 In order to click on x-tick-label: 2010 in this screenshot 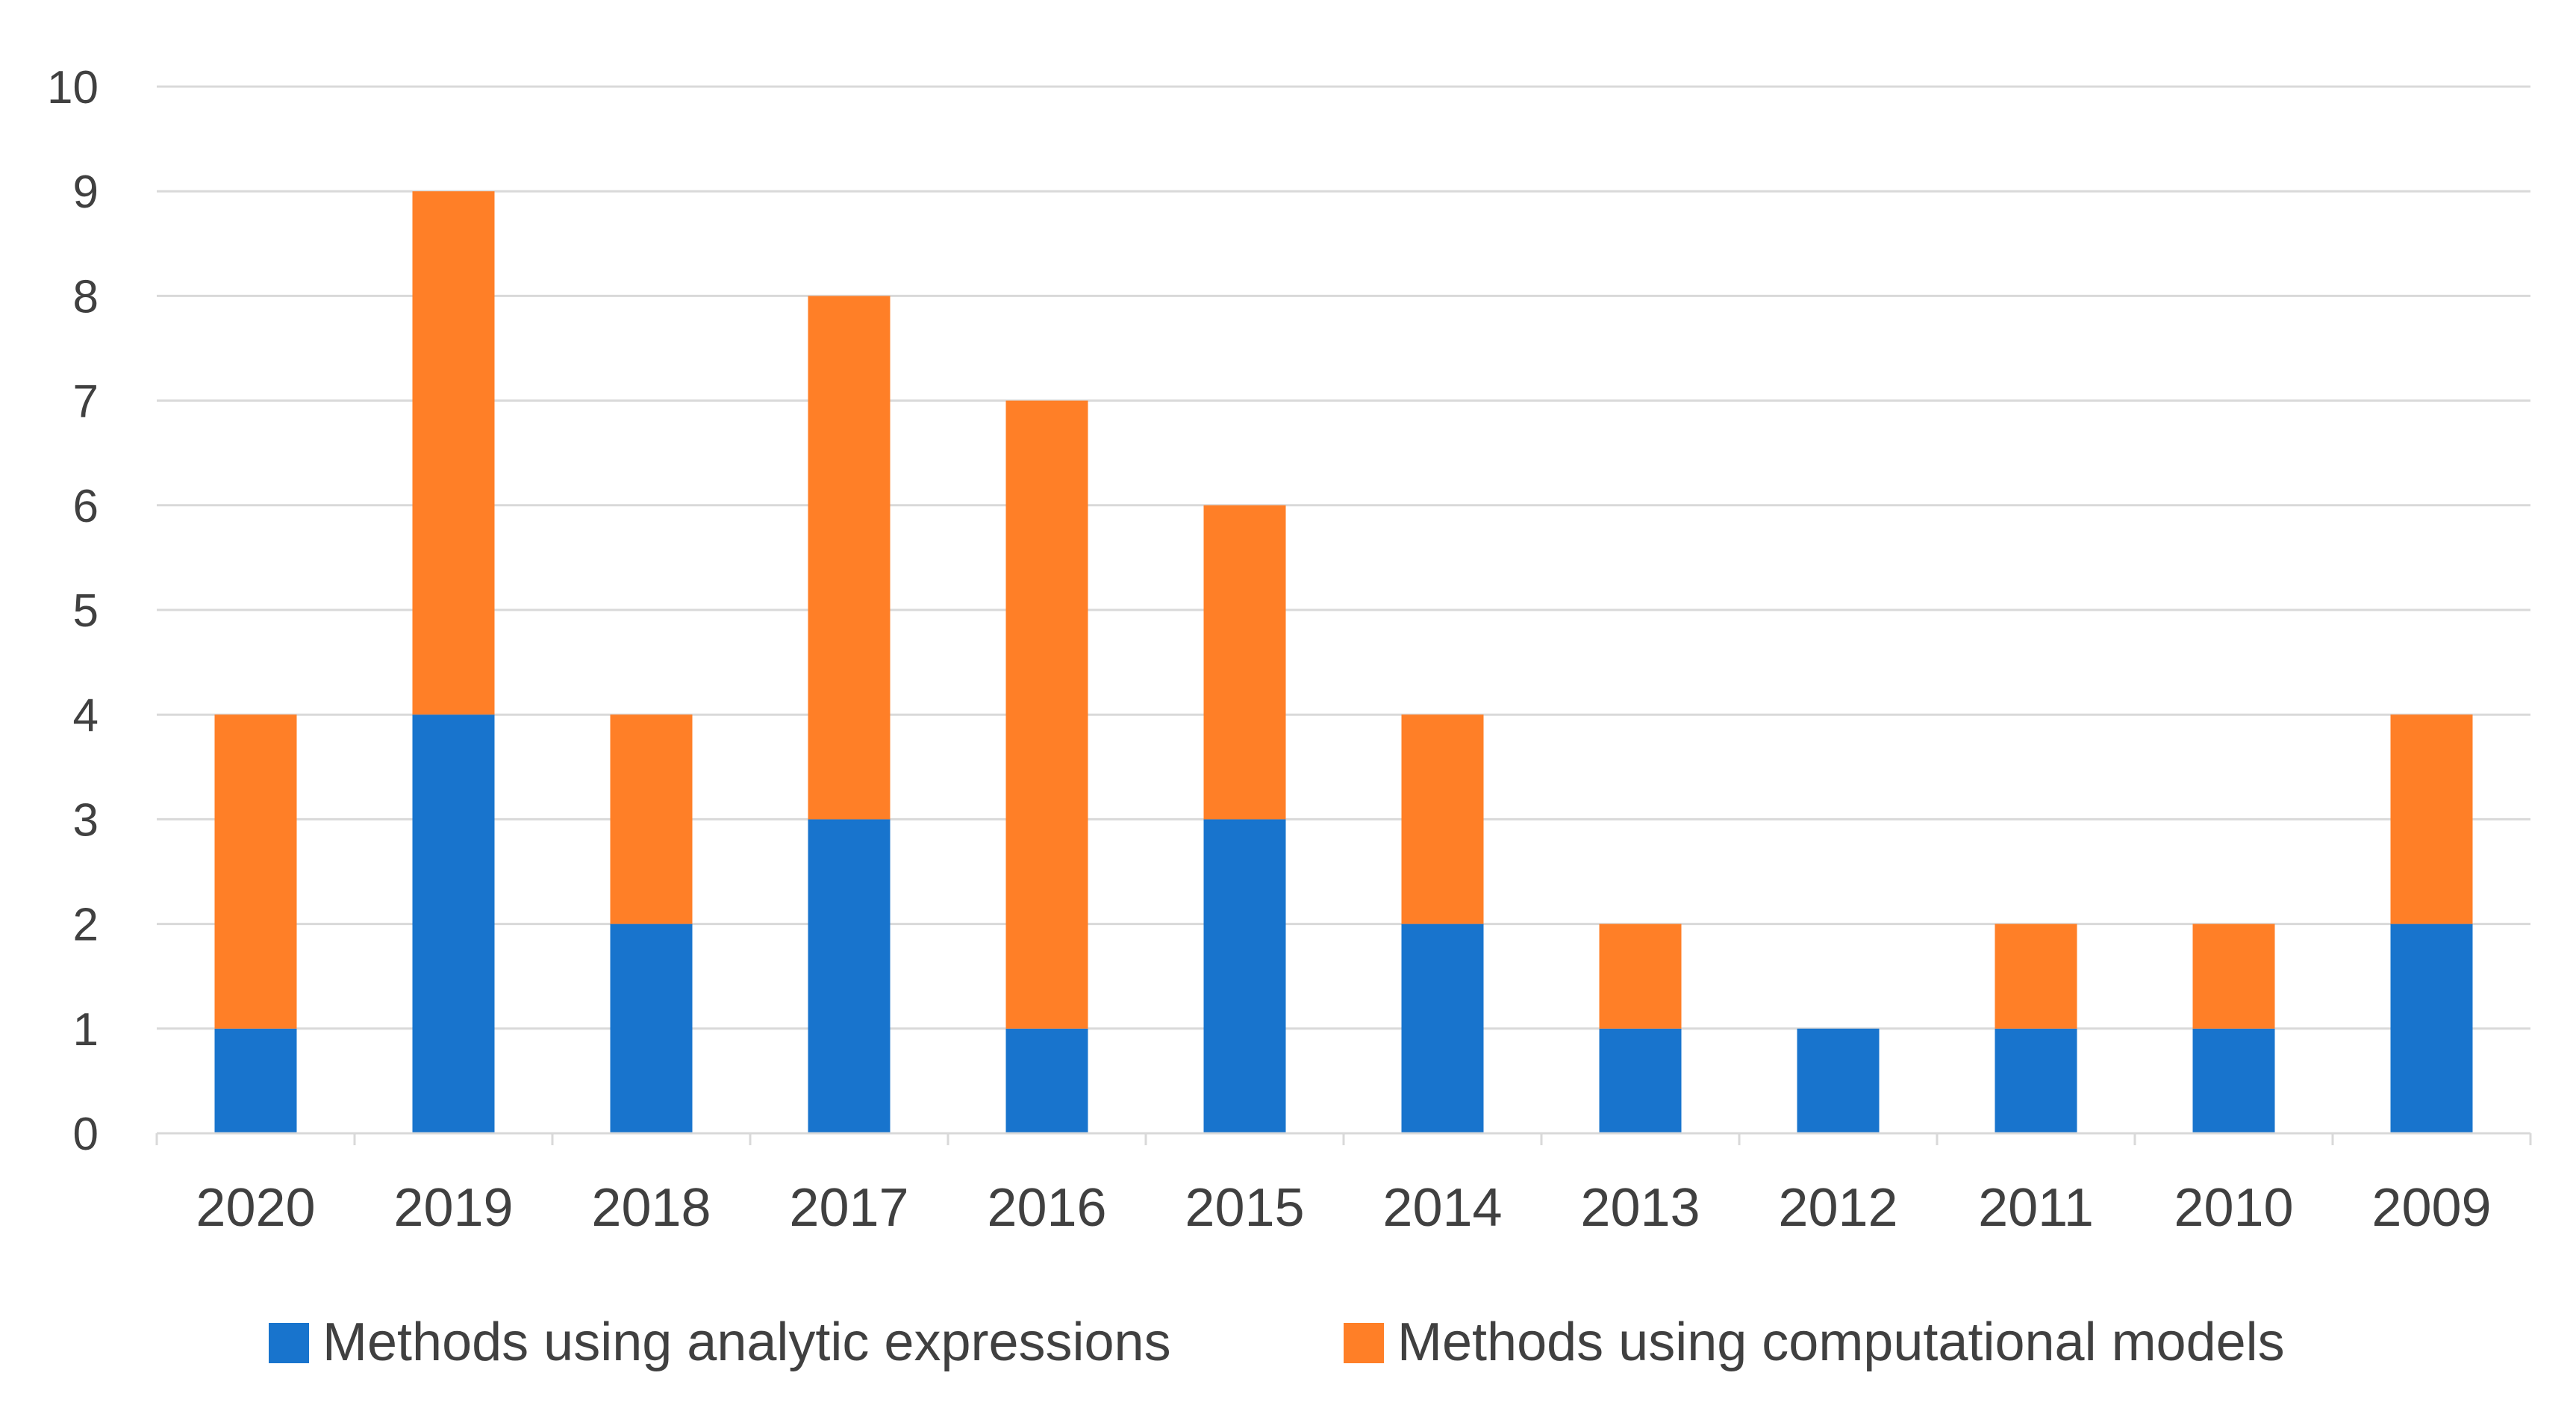, I will do `click(2233, 1208)`.